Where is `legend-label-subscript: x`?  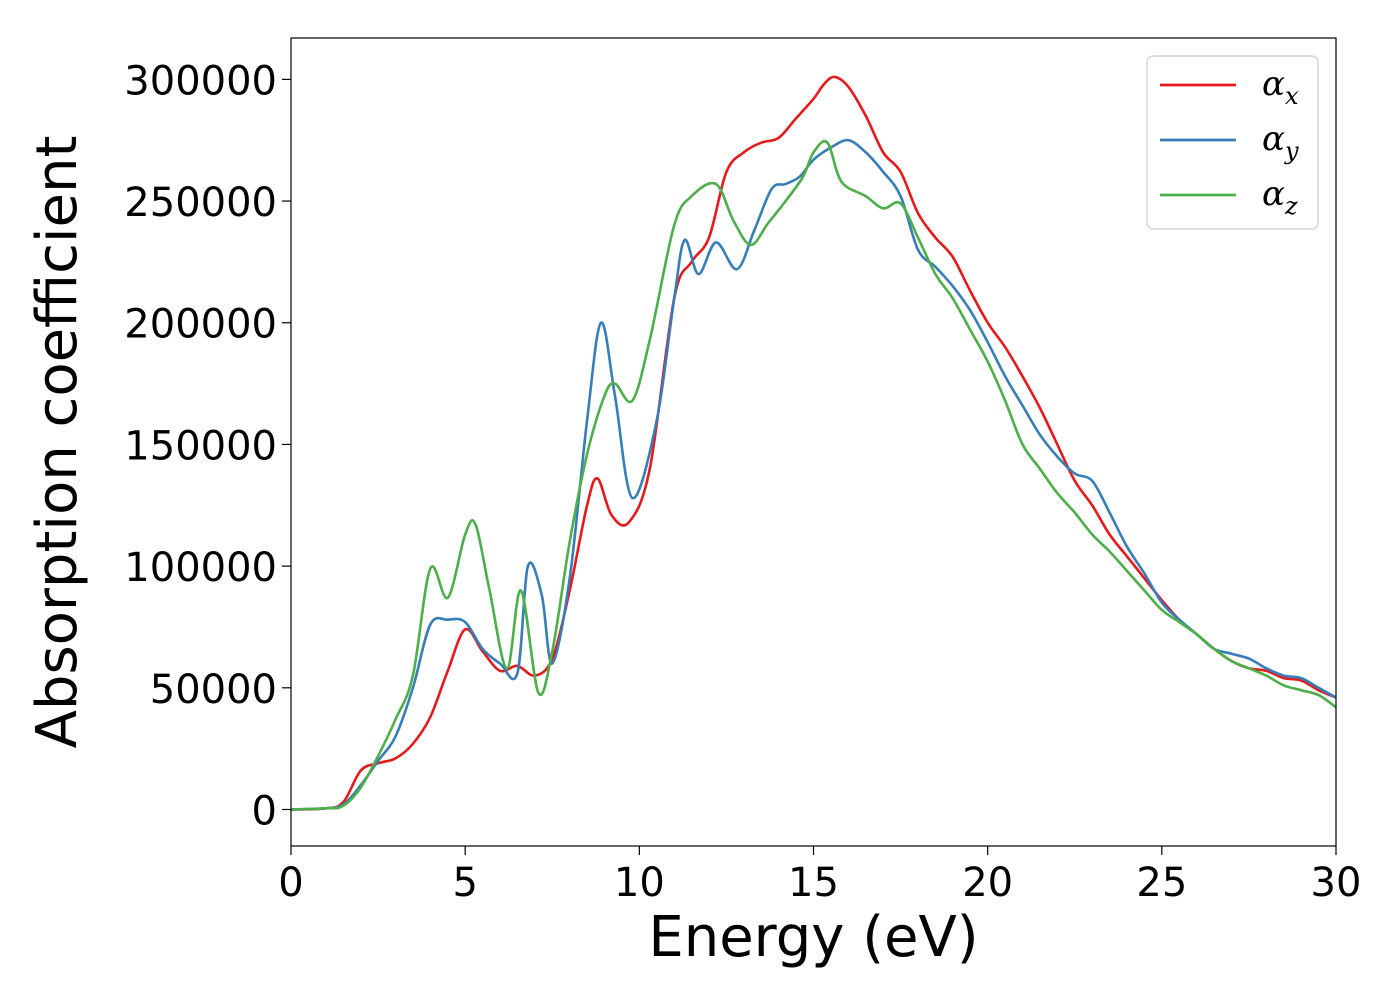
legend-label-subscript: x is located at coordinates (1292, 96).